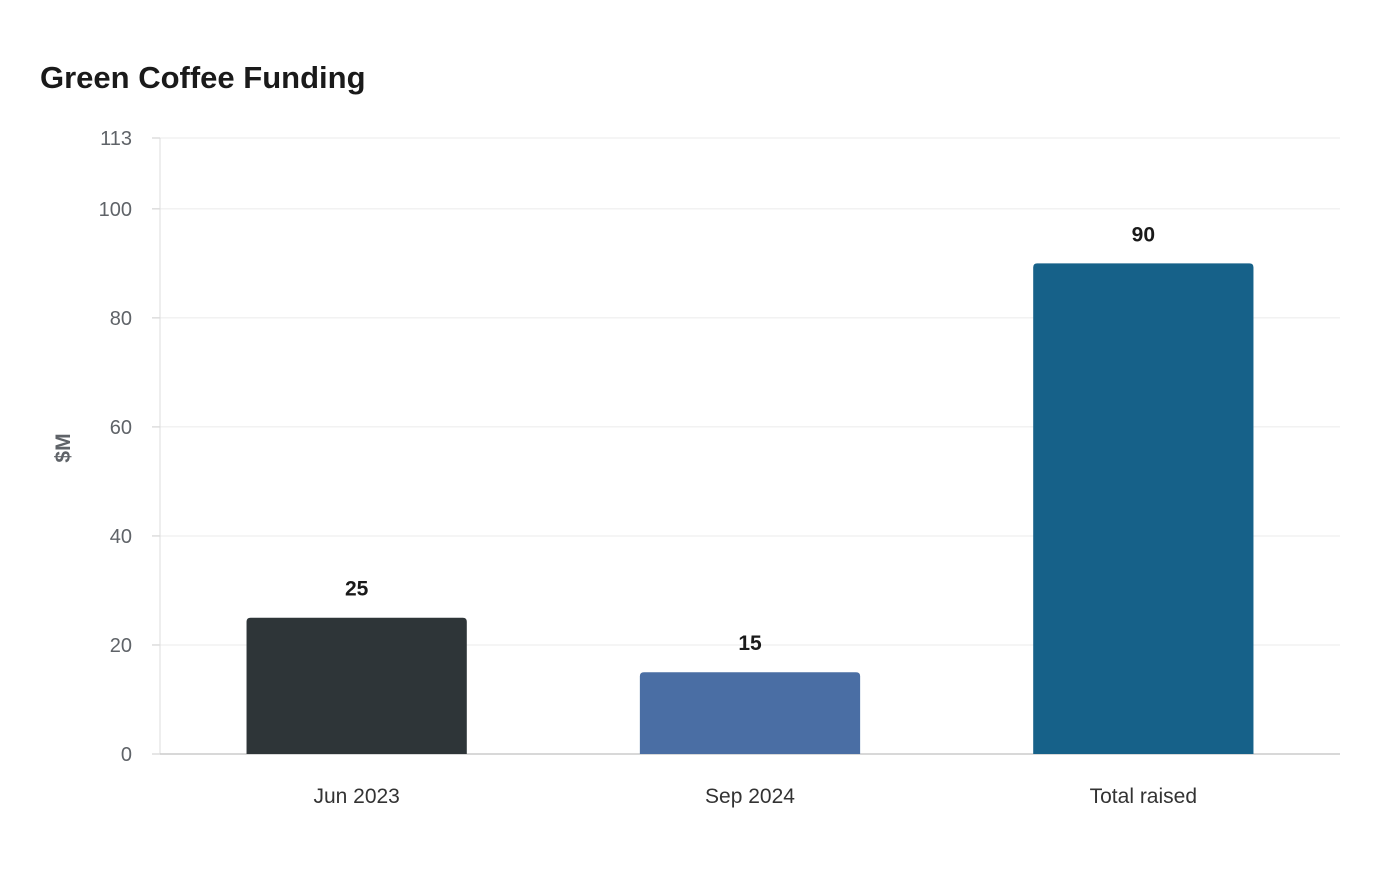 Image resolution: width=1400 pixels, height=880 pixels. Describe the element at coordinates (121, 319) in the screenshot. I see `y-tick-label: 80` at that location.